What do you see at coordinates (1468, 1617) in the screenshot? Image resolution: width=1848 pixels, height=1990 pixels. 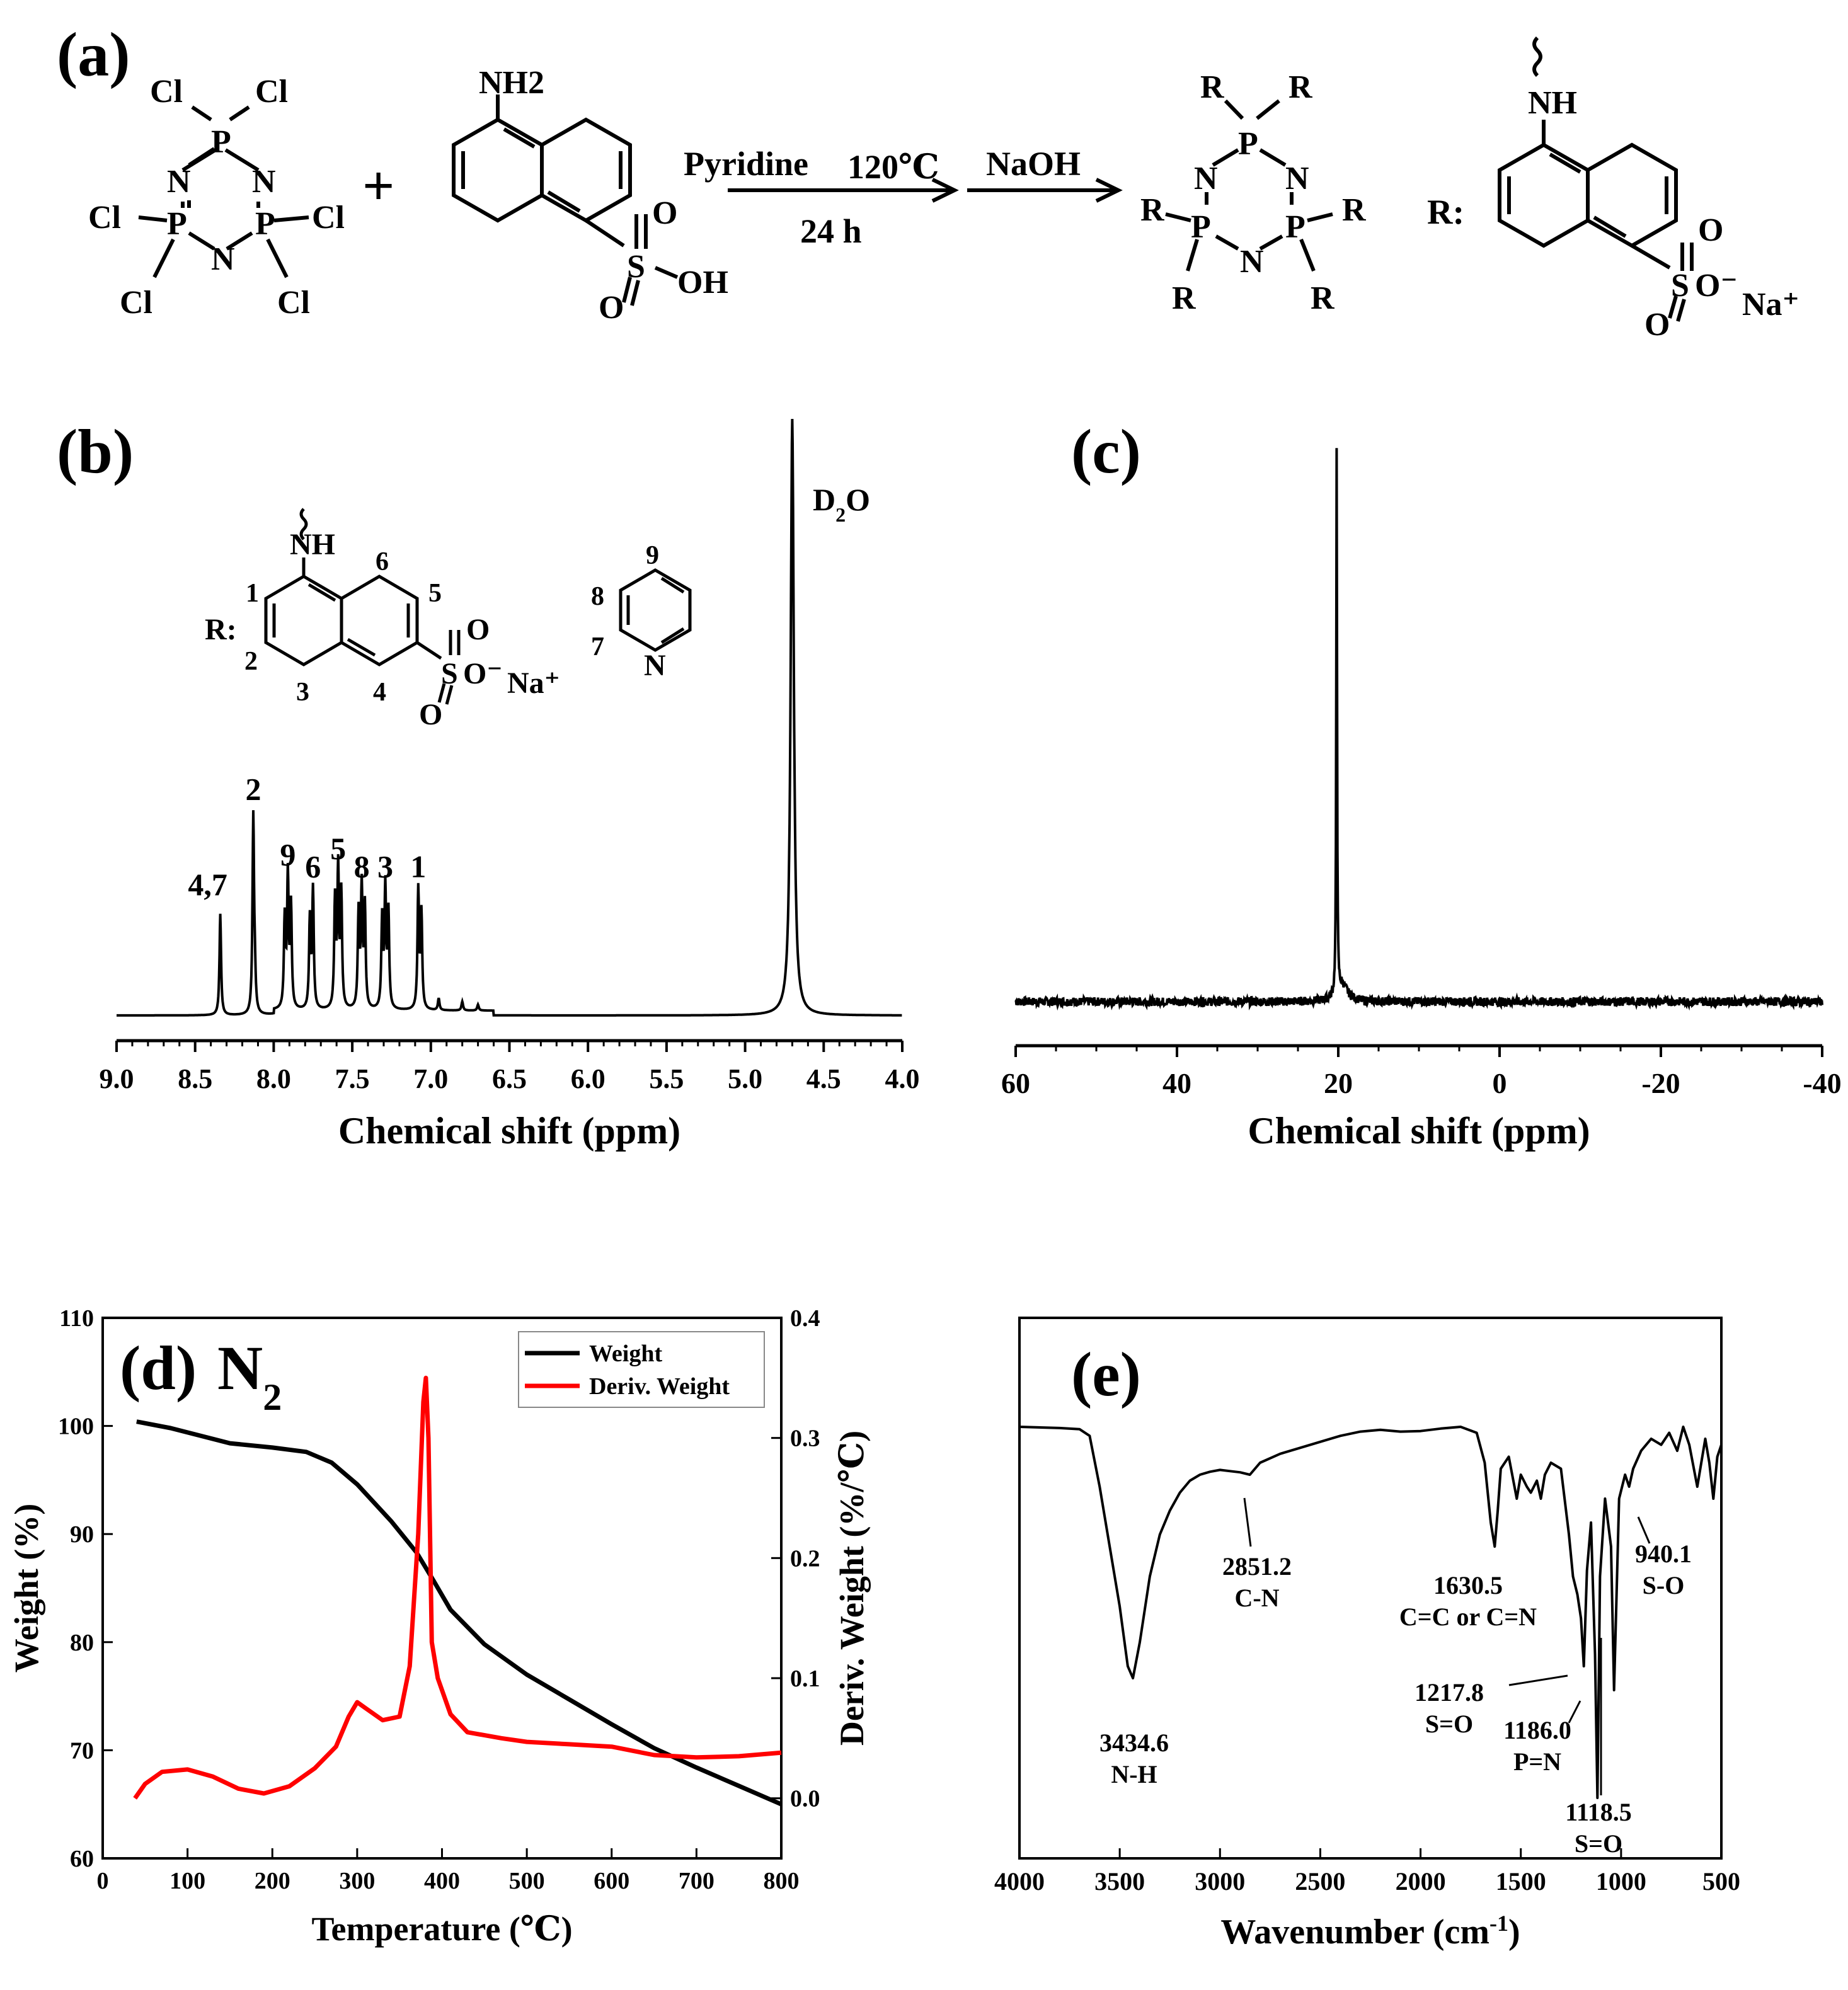 I see `chart-e-annotation-assignment: C=C or C=N` at bounding box center [1468, 1617].